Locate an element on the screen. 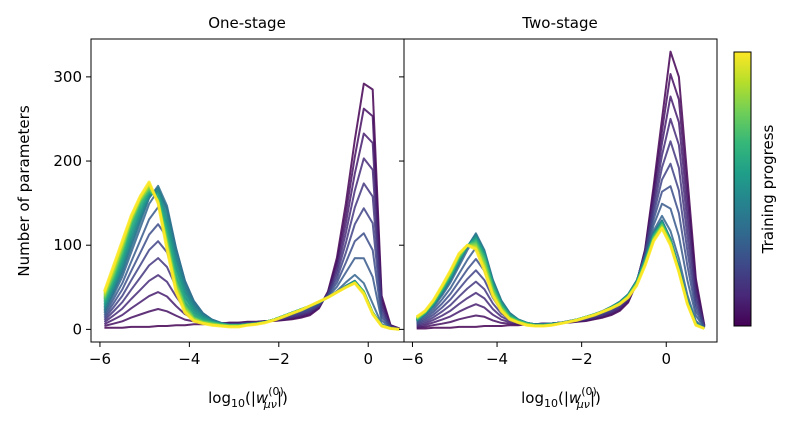 Image resolution: width=791 pixels, height=432 pixels. y-tick-label: 300 is located at coordinates (67, 77).